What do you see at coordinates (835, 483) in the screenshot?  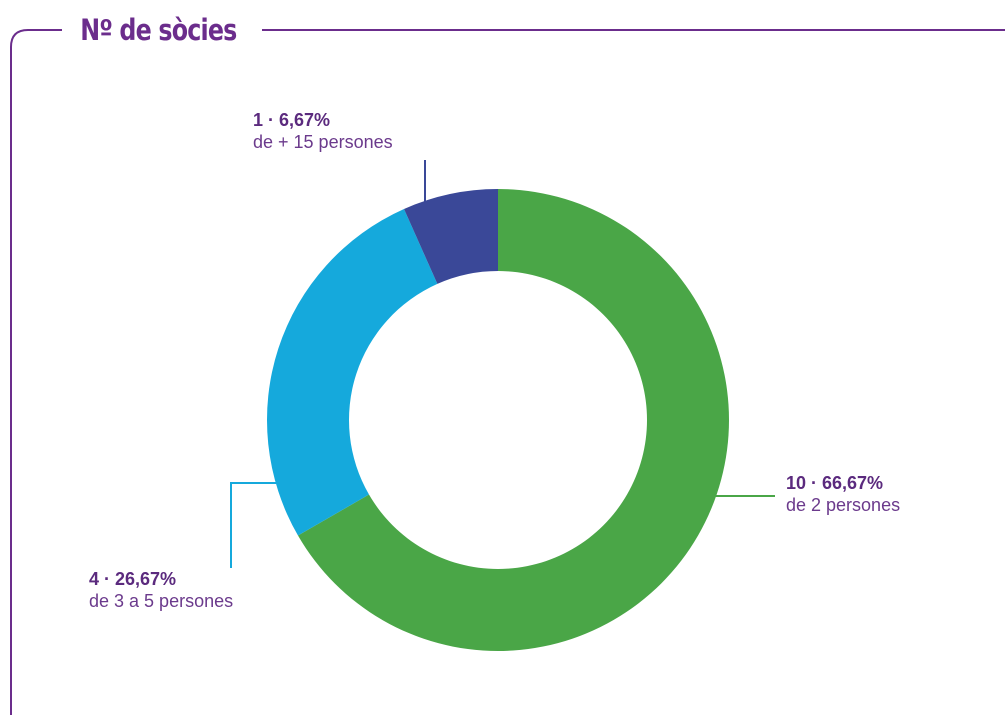 I see `slice-value-label: 10 · 66,67%` at bounding box center [835, 483].